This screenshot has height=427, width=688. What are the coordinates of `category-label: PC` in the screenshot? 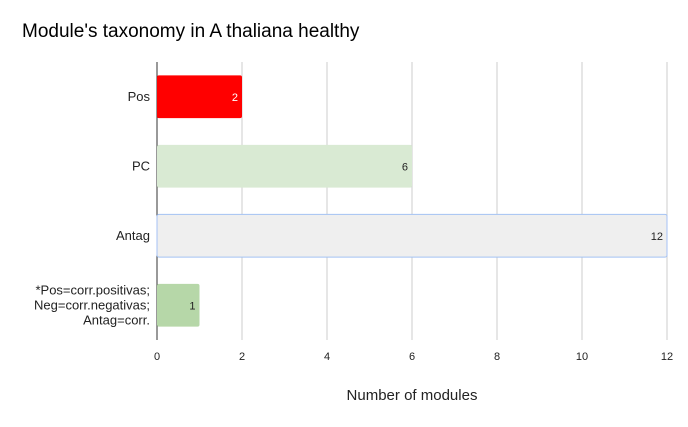 It's located at (141, 165).